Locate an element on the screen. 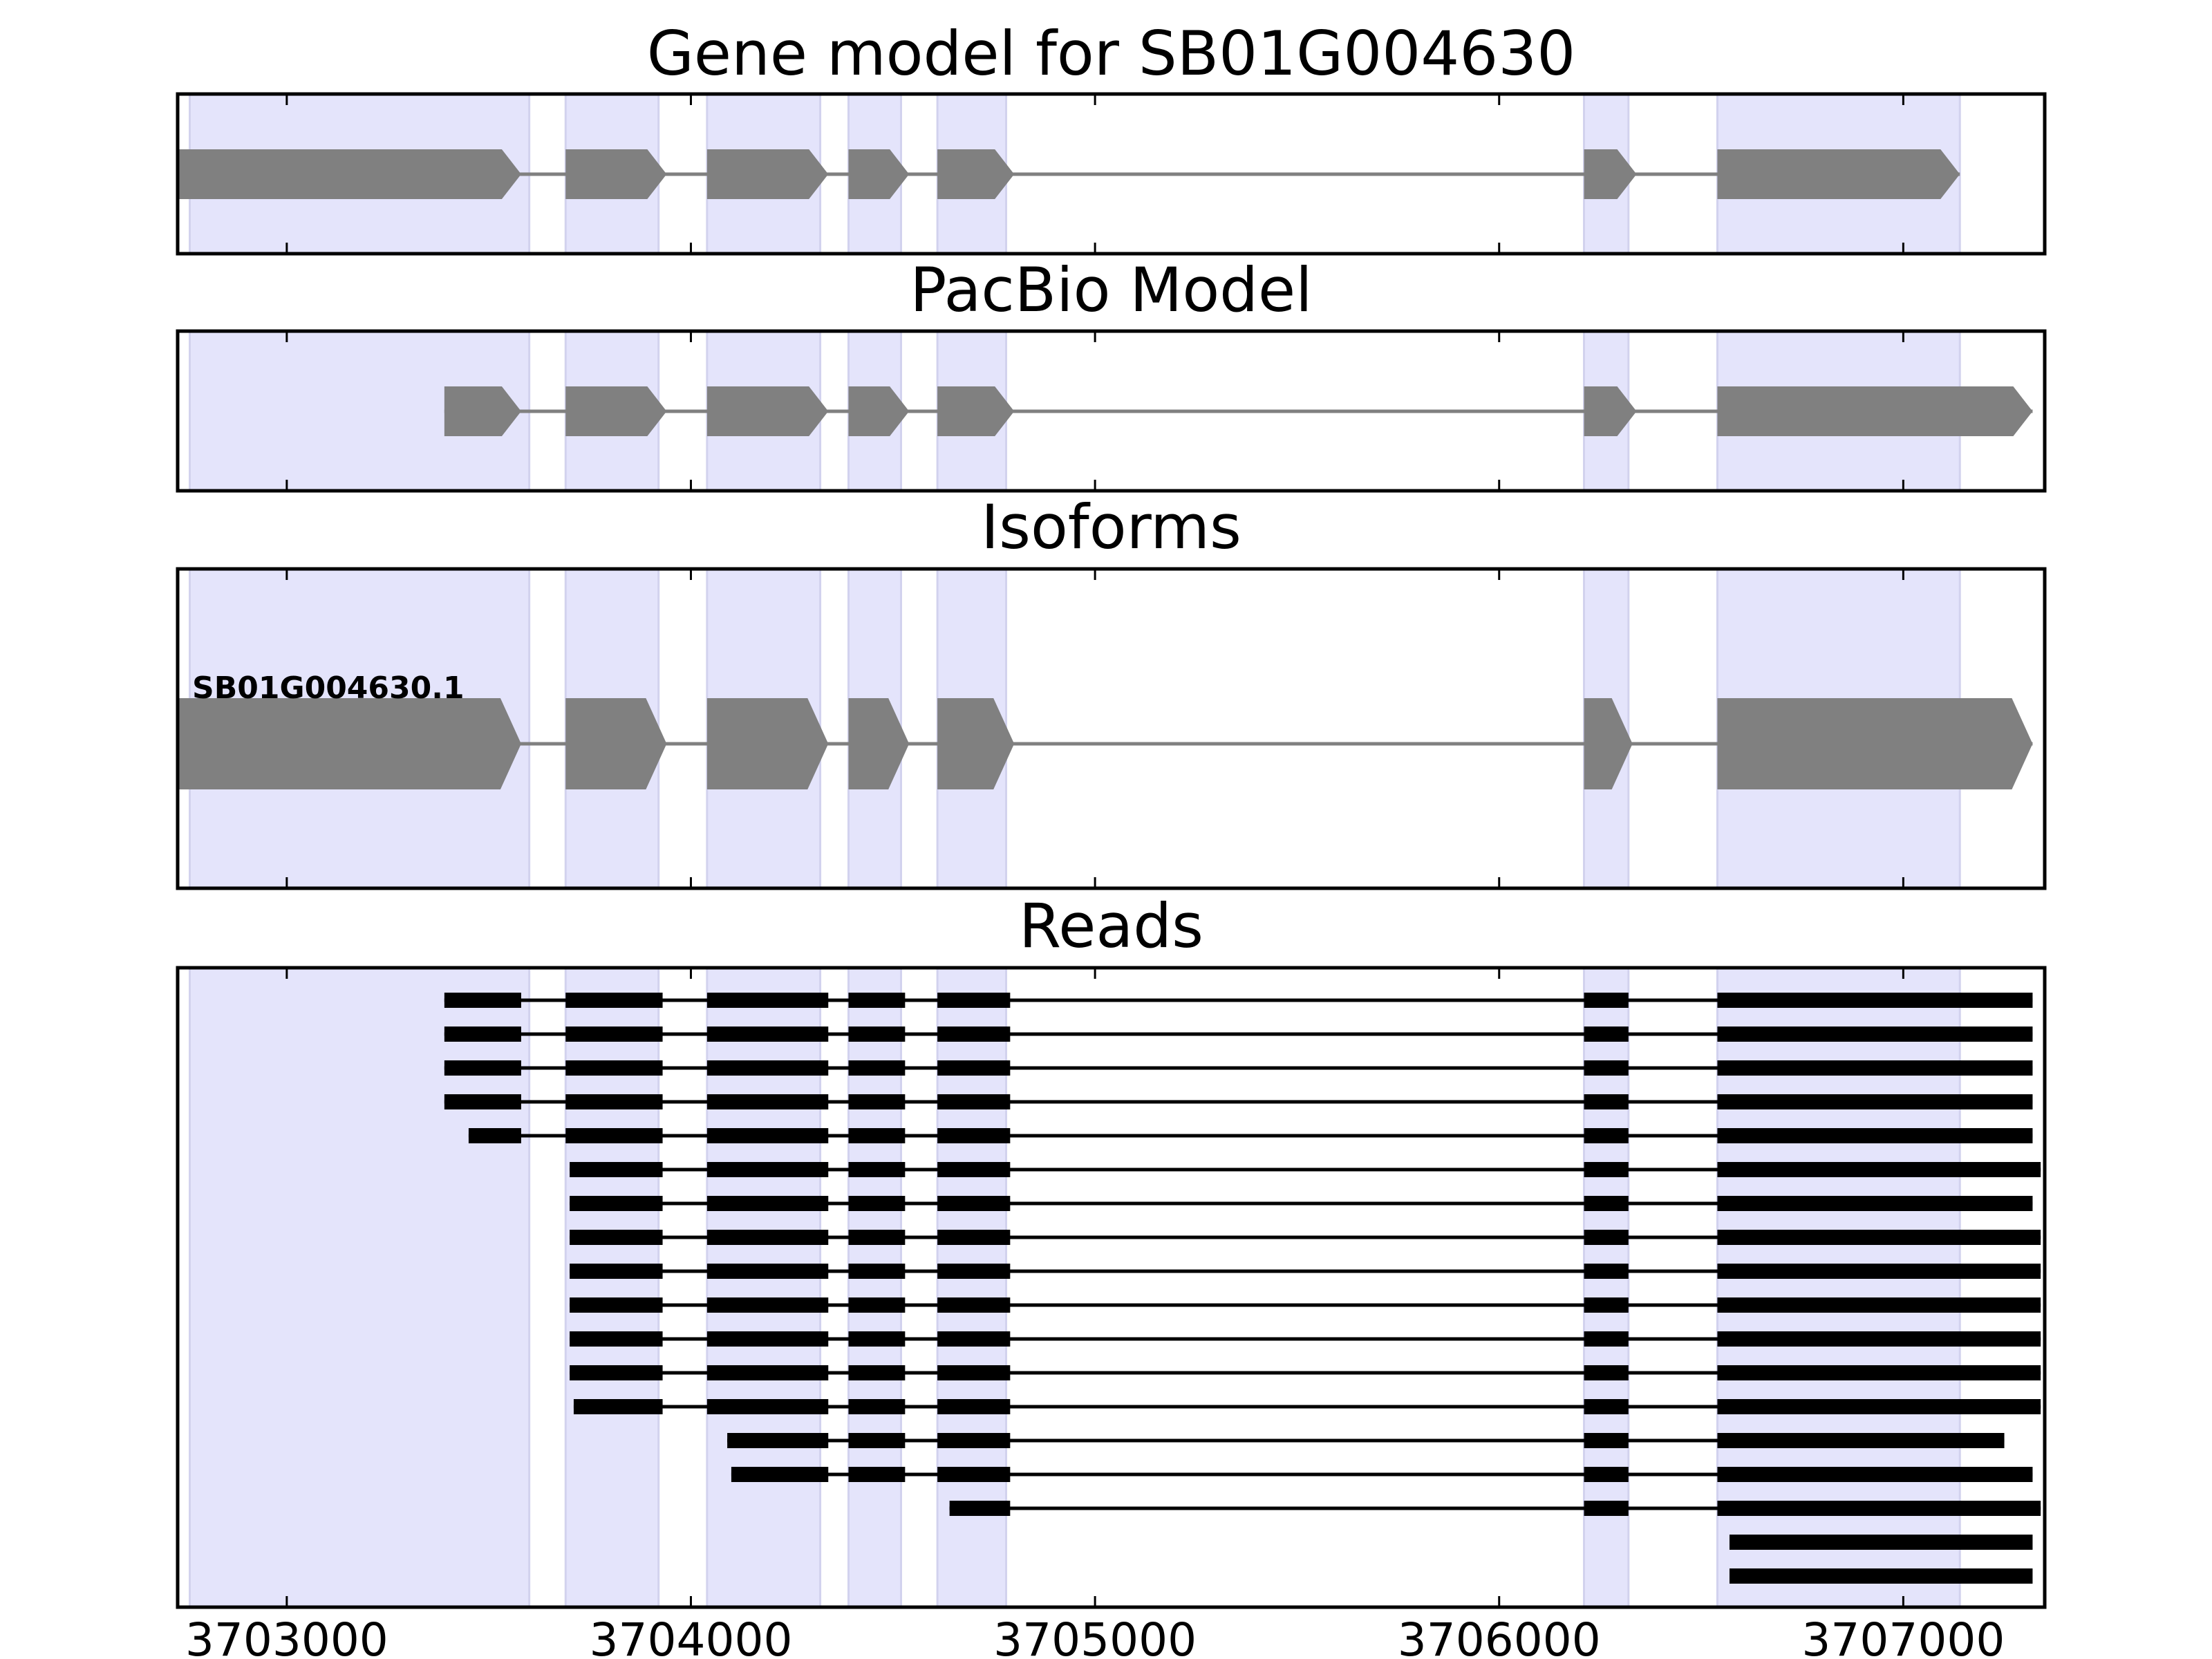 This screenshot has width=2212, height=1659. panel-title: Gene model for SB01G004630 is located at coordinates (1111, 54).